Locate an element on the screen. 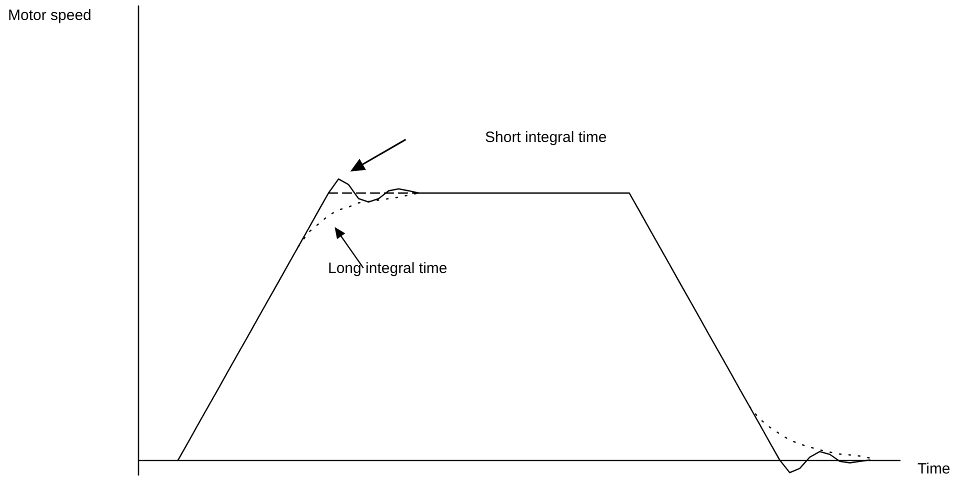 The image size is (968, 480). x-axis-title: Time is located at coordinates (934, 469).